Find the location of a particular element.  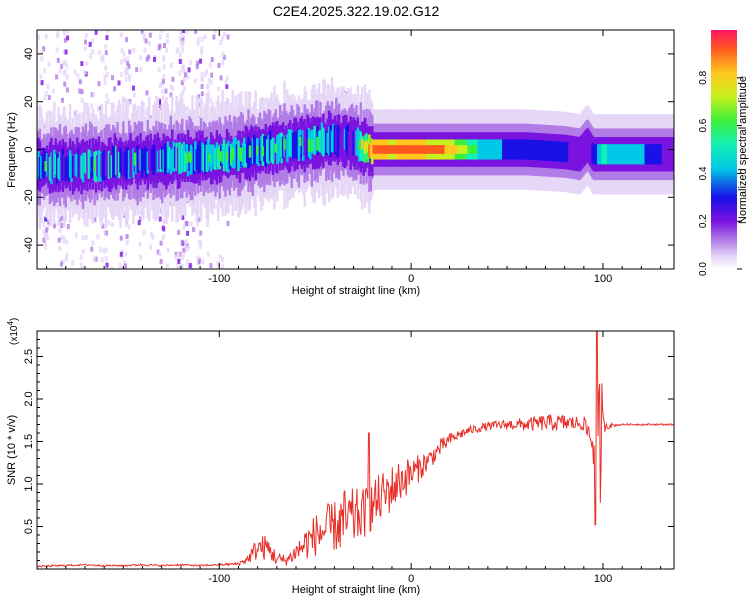

x-tick-label: 100 is located at coordinates (603, 579).